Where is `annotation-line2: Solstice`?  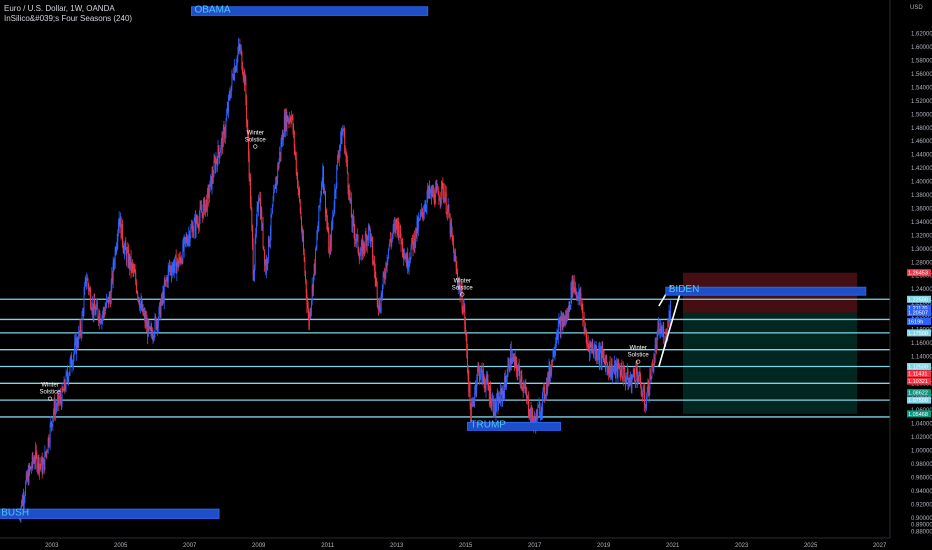
annotation-line2: Solstice is located at coordinates (639, 356).